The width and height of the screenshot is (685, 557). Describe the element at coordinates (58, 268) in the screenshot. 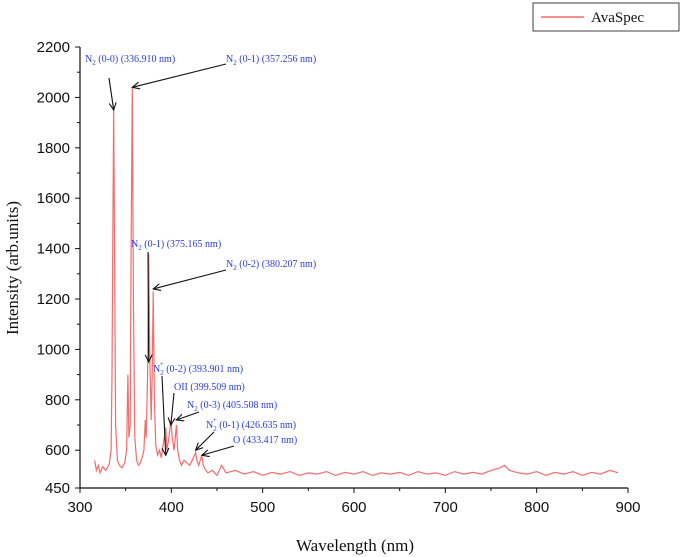

I see `y-axis: 450 600 800 1000 1200 1400 1600 1800 2000 2200` at that location.